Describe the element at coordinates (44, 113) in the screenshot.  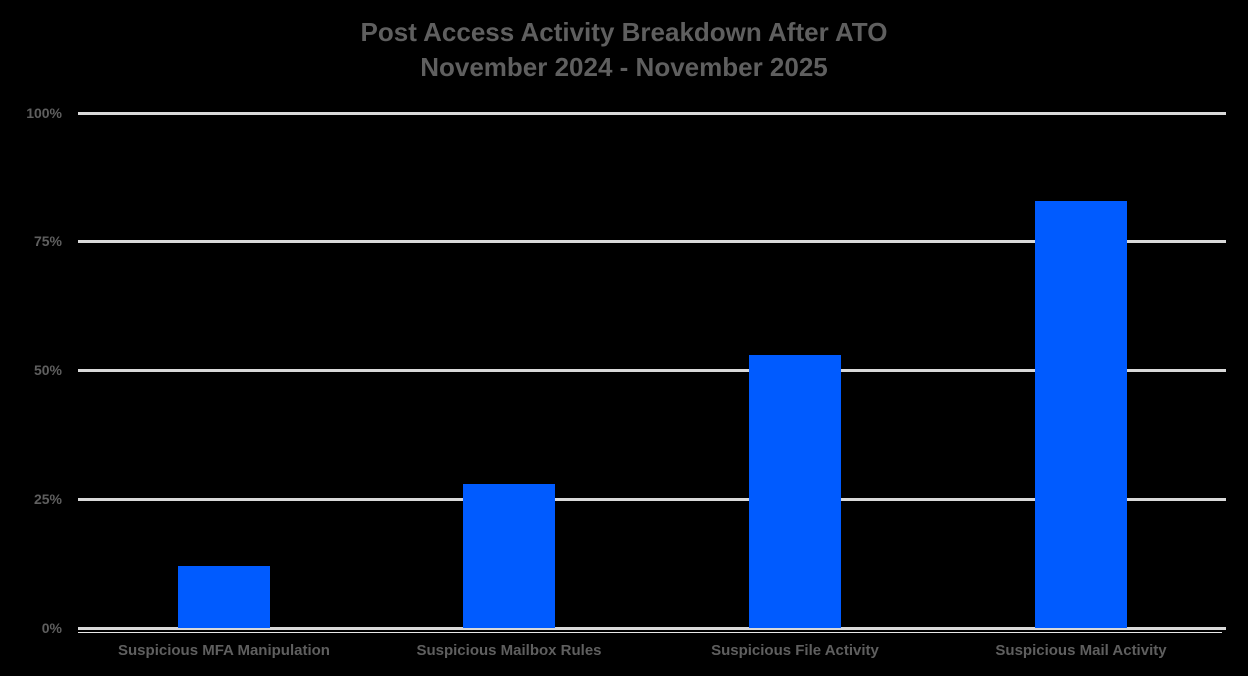
I see `y-tick-label: 100%` at that location.